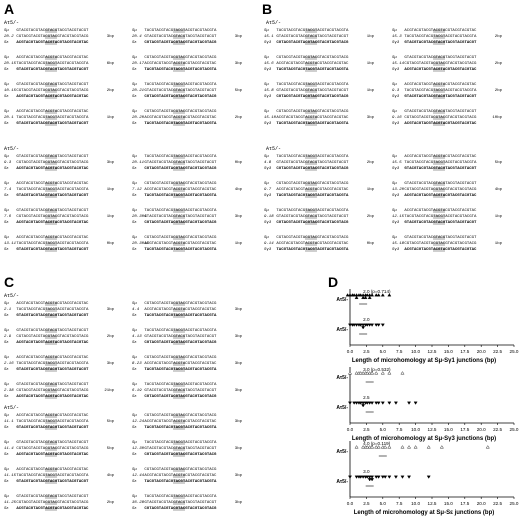 Image resolution: width=520 pixels, height=520 pixels. What do you see at coordinates (12, 149) in the screenshot?
I see `group-label-a2: Aτ5/-` at bounding box center [12, 149].